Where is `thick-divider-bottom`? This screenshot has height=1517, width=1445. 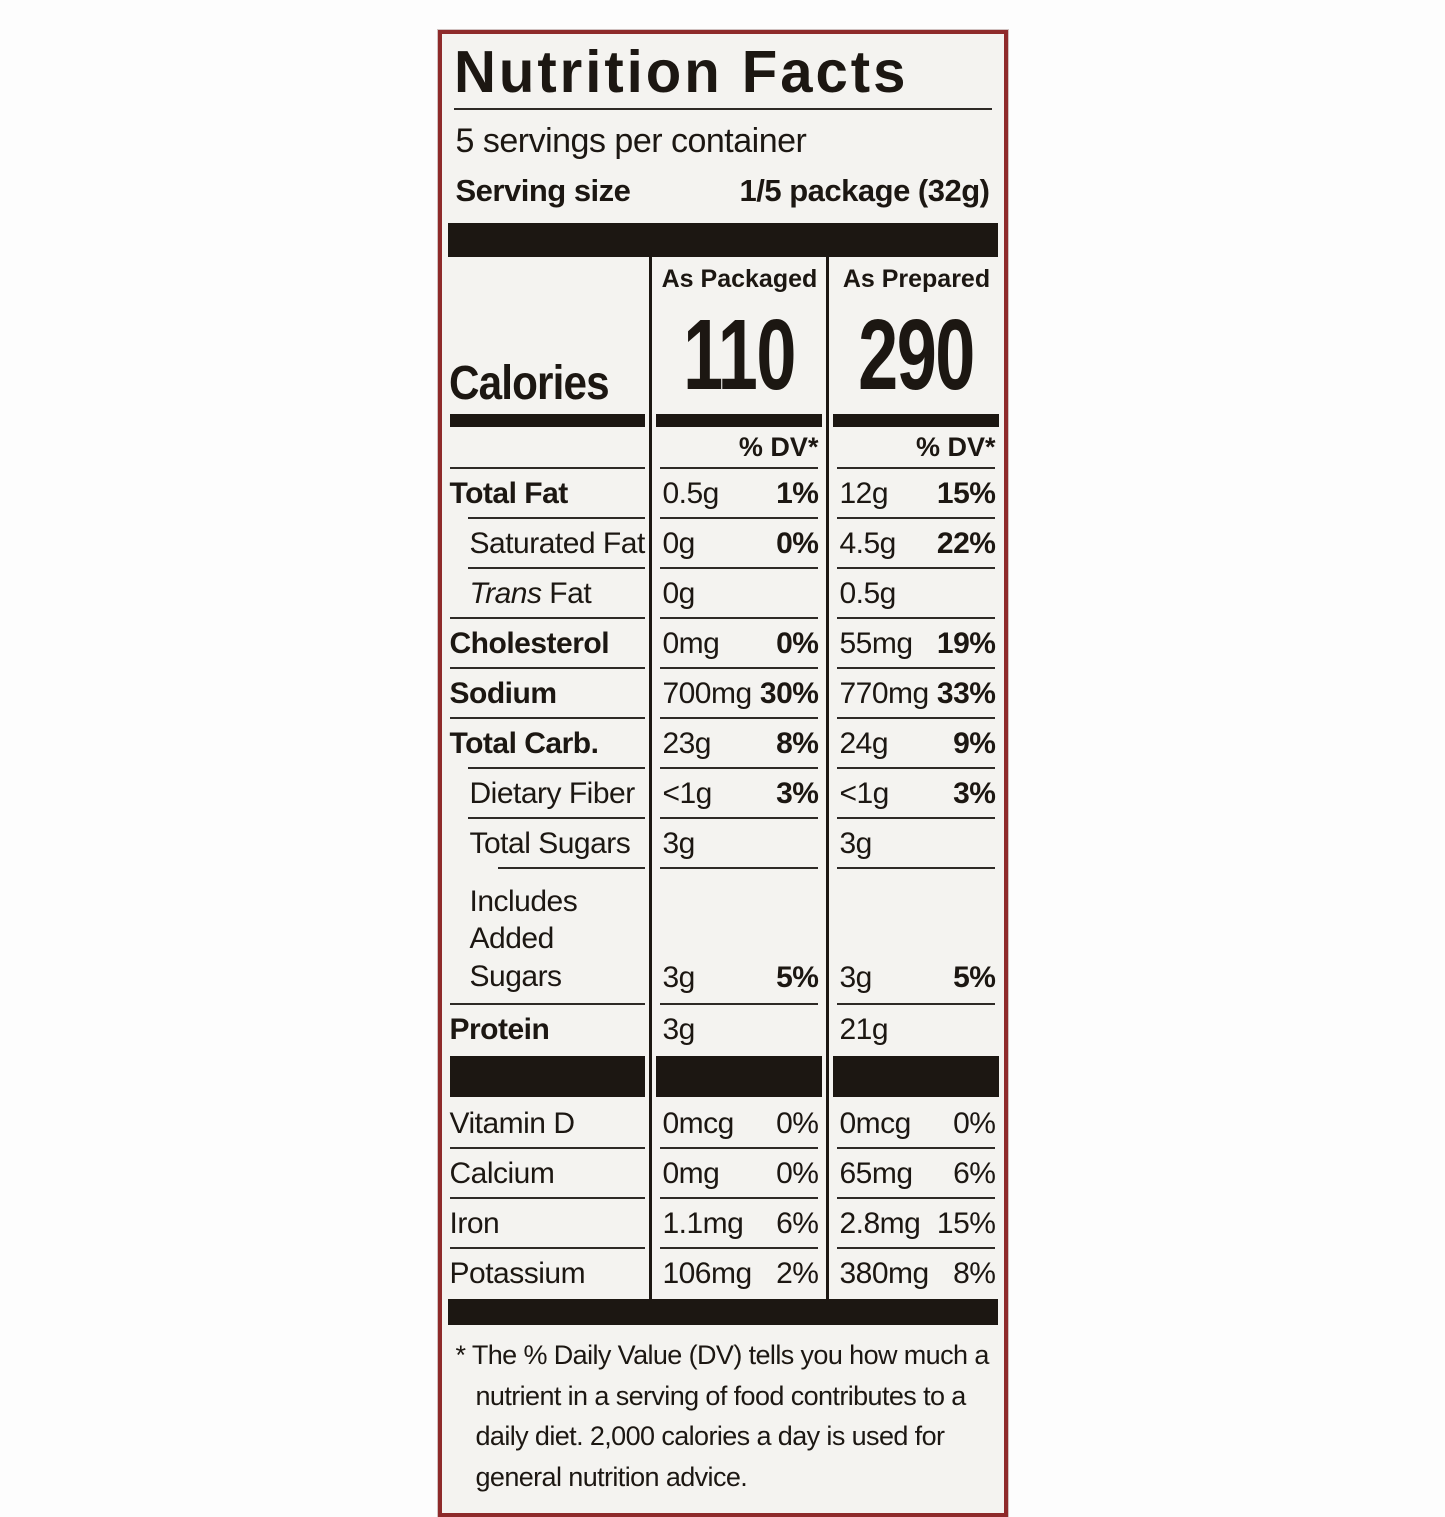
thick-divider-bottom is located at coordinates (722, 1312).